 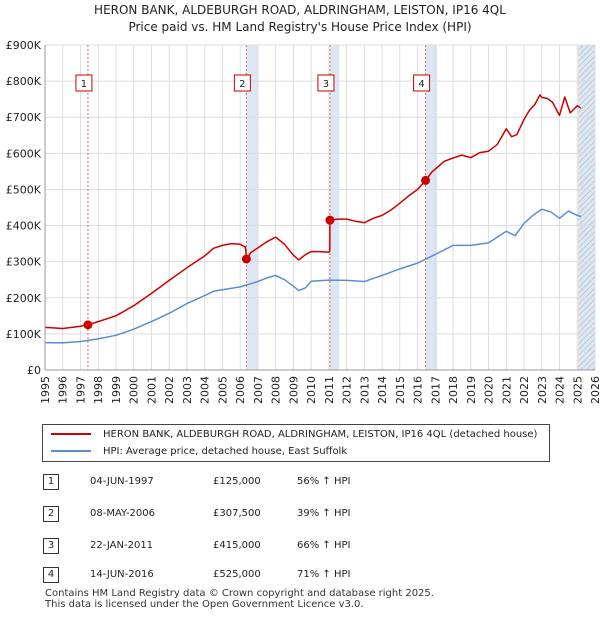 I want to click on x-tick-label: 2019, so click(x=471, y=390).